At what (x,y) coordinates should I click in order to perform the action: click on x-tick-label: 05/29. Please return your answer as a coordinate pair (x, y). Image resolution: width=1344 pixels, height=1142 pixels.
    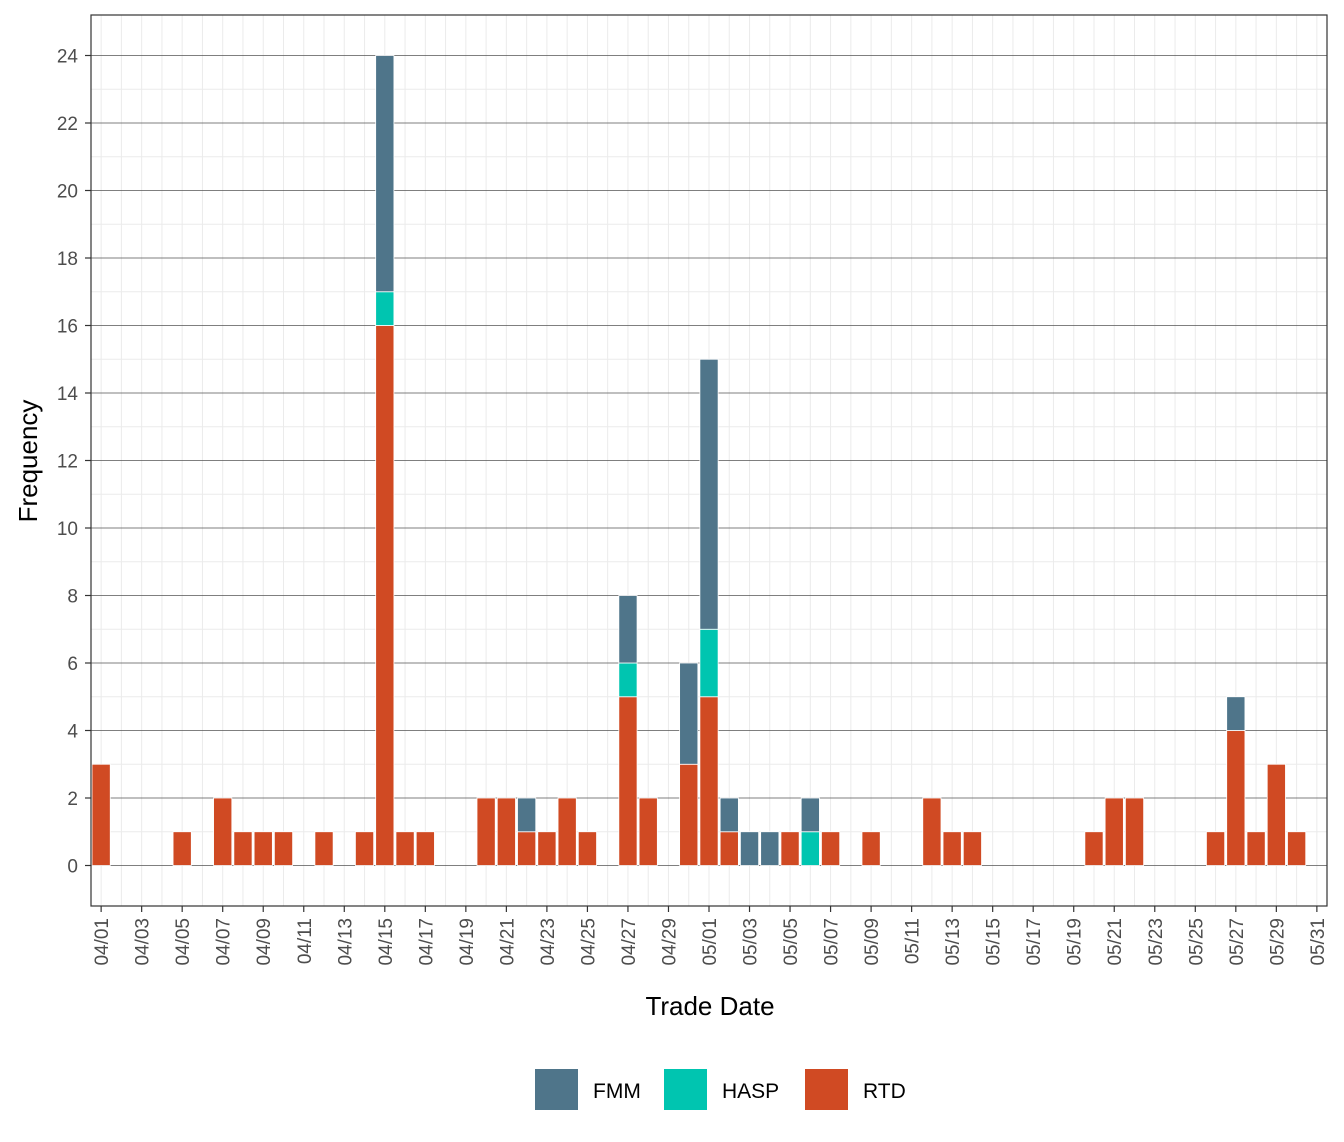
    Looking at the image, I should click on (1277, 942).